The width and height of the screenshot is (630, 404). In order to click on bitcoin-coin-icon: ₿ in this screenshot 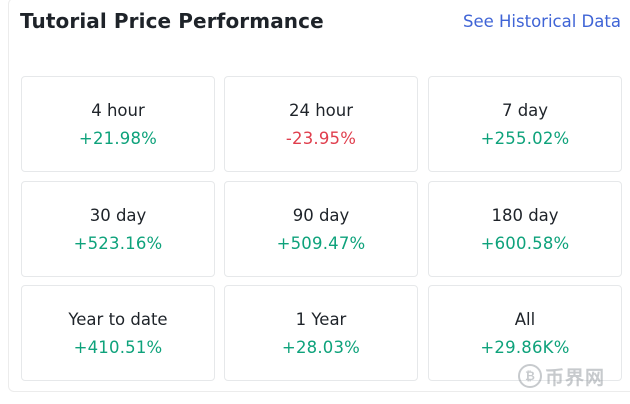, I will do `click(530, 376)`.